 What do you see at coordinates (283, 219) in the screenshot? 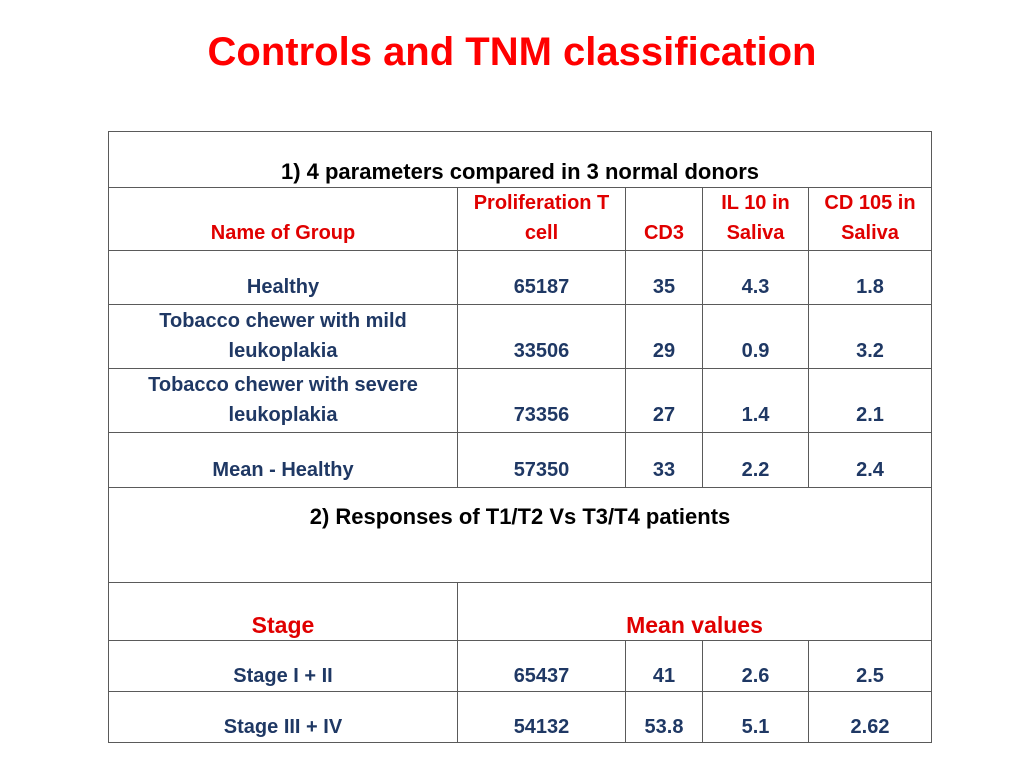
I see `col-header-group: Name of Group` at bounding box center [283, 219].